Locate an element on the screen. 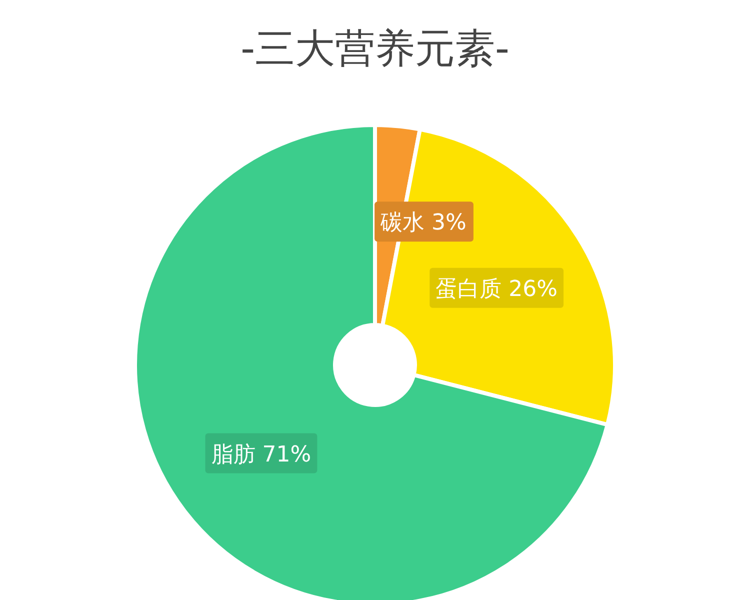 This screenshot has width=750, height=600. slice-label: 蛋白质 is located at coordinates (469, 289).